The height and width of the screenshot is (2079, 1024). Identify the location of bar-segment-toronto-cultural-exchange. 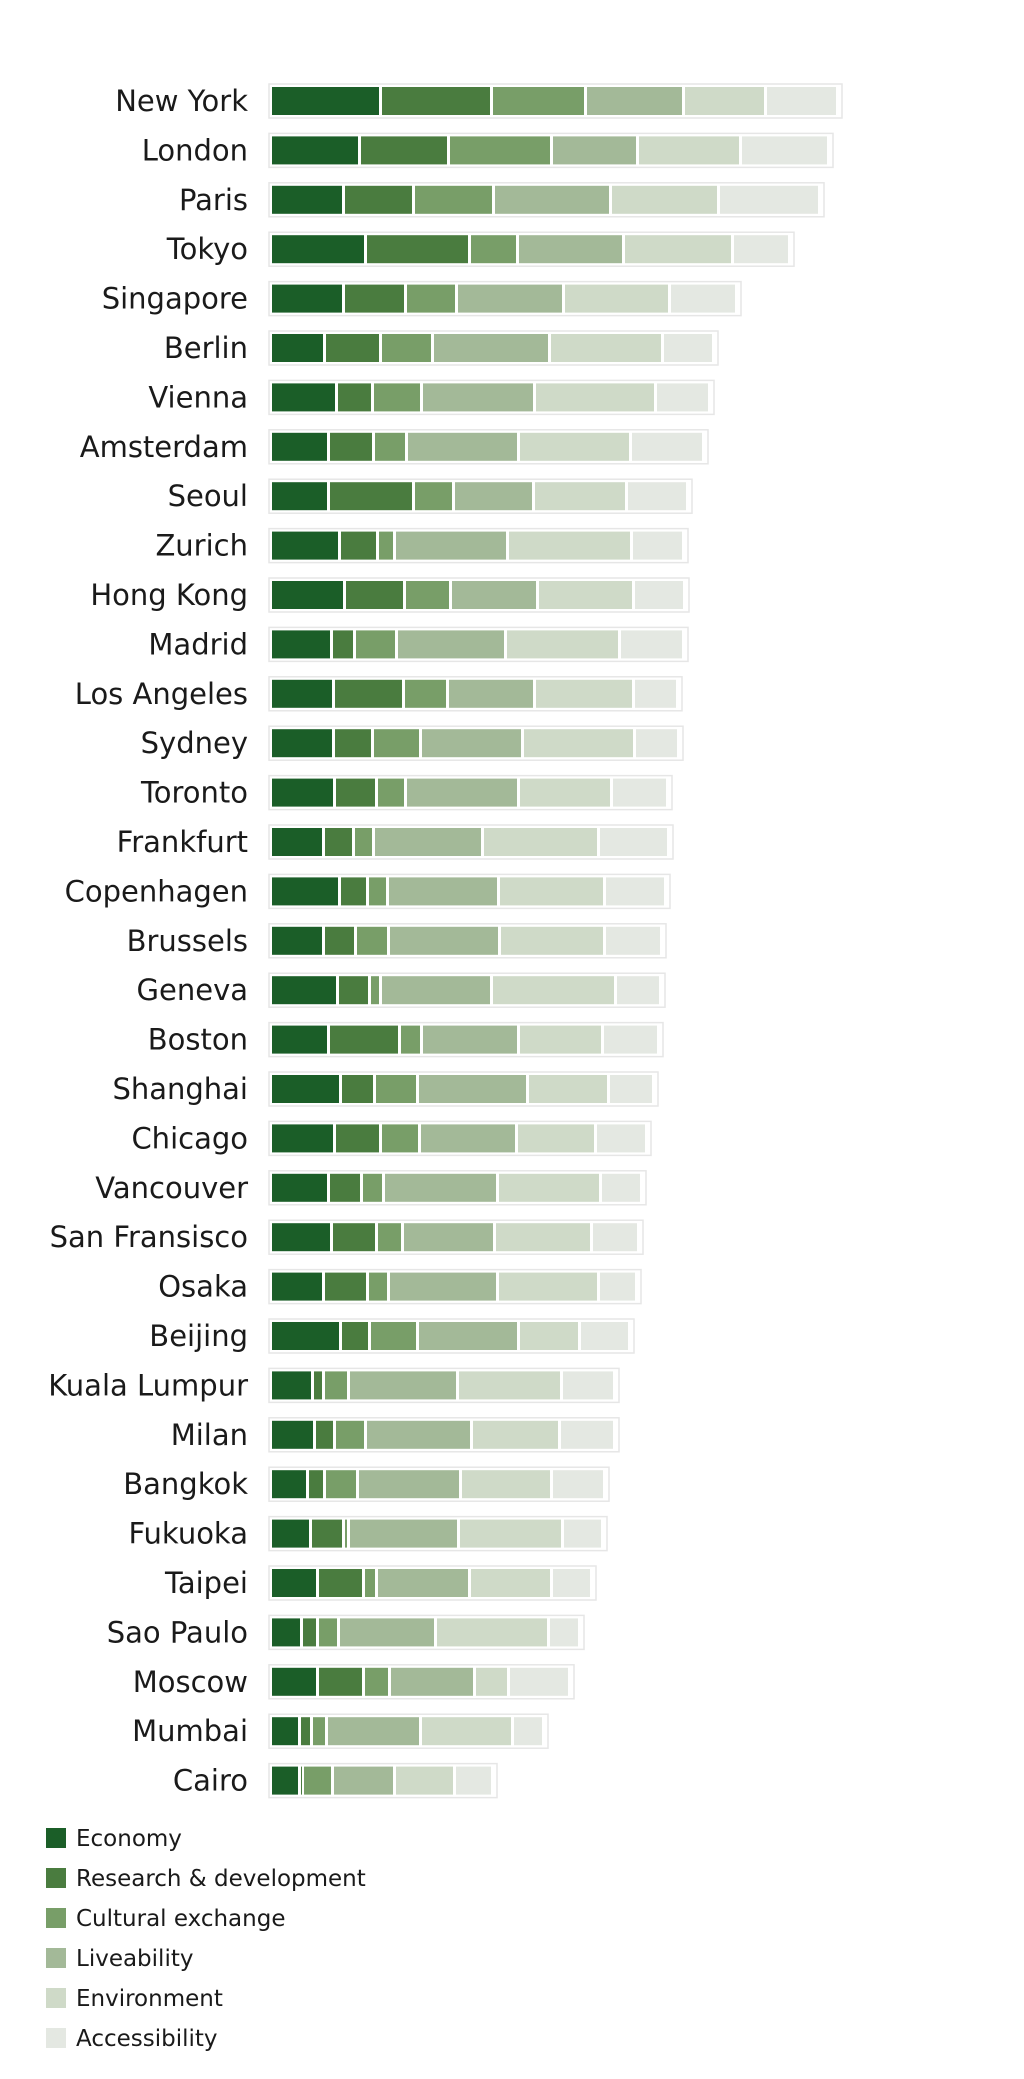
(391, 792).